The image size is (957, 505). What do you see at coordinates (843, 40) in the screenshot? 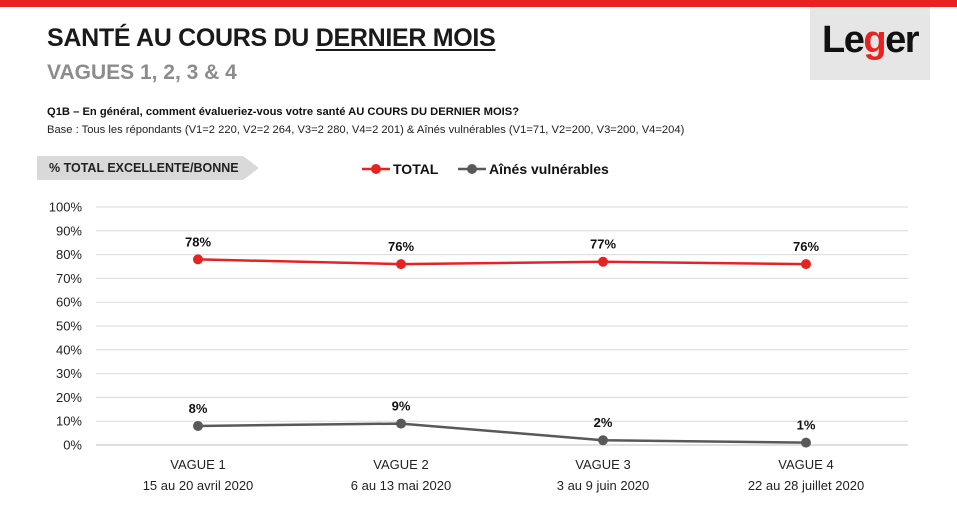
I see `logo-text-start: Le` at bounding box center [843, 40].